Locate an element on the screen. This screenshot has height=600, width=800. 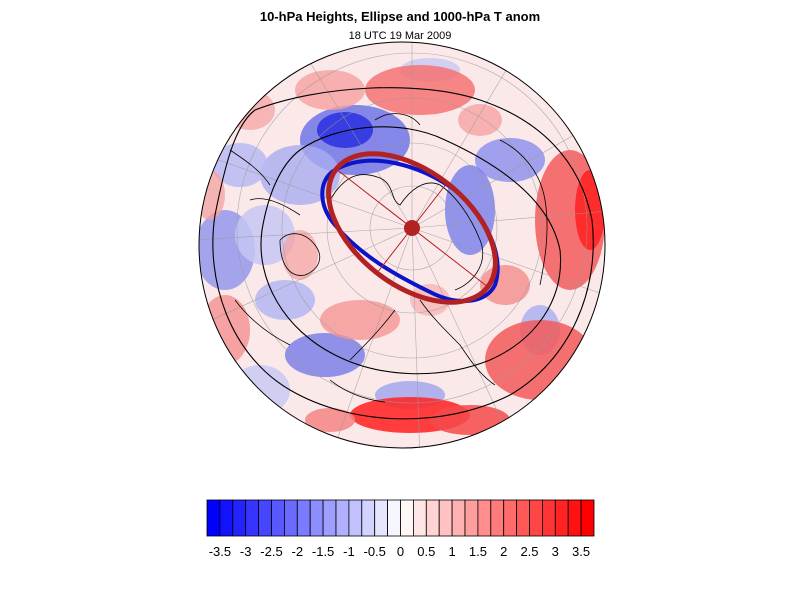
colorbar-tick-label: -2 is located at coordinates (298, 551).